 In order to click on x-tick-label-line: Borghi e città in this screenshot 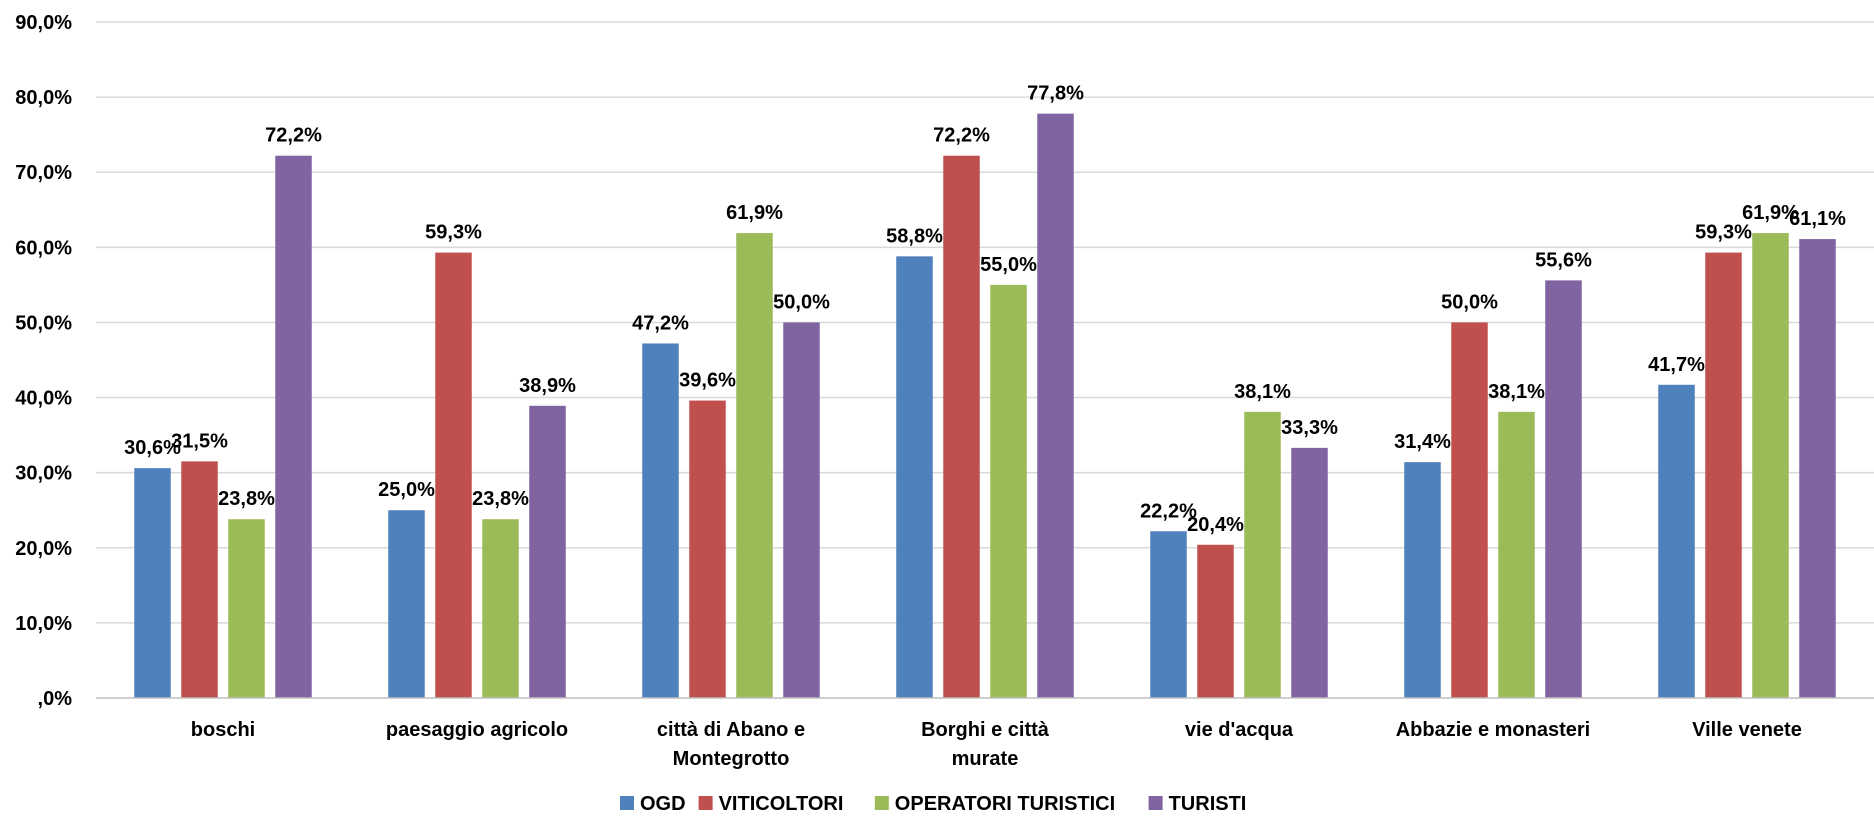, I will do `click(985, 730)`.